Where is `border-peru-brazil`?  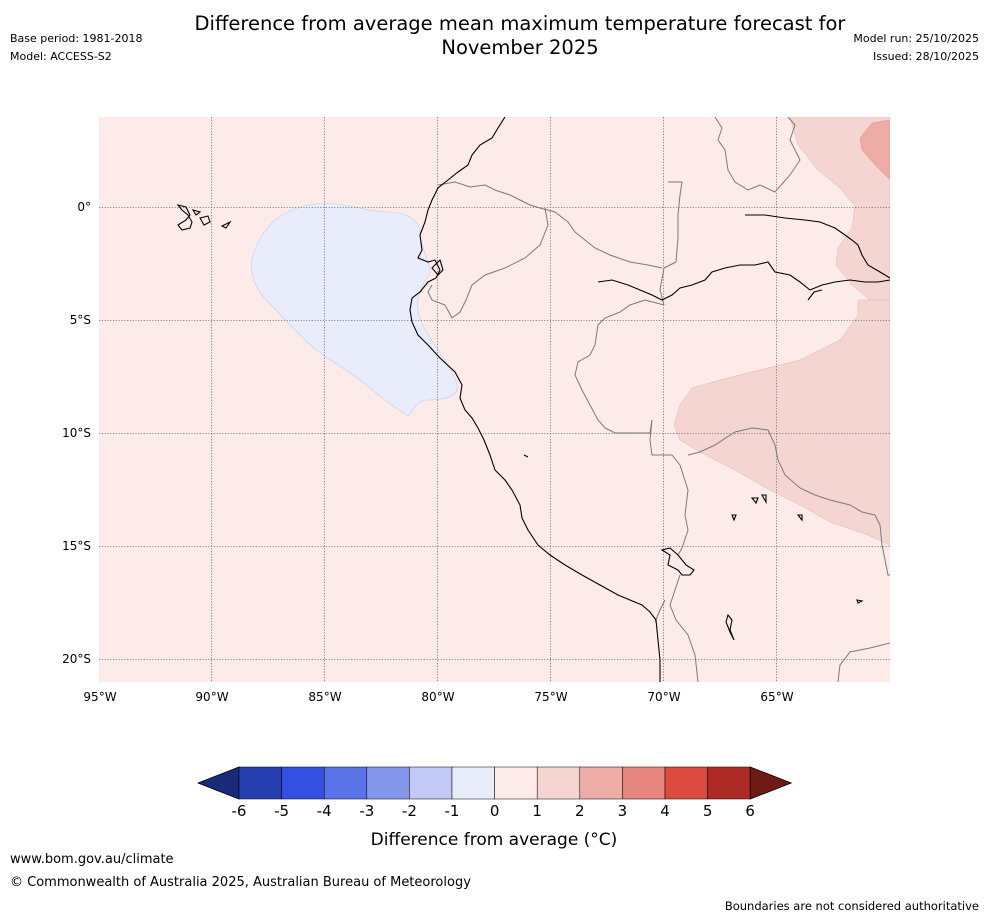
border-peru-brazil is located at coordinates (619, 366).